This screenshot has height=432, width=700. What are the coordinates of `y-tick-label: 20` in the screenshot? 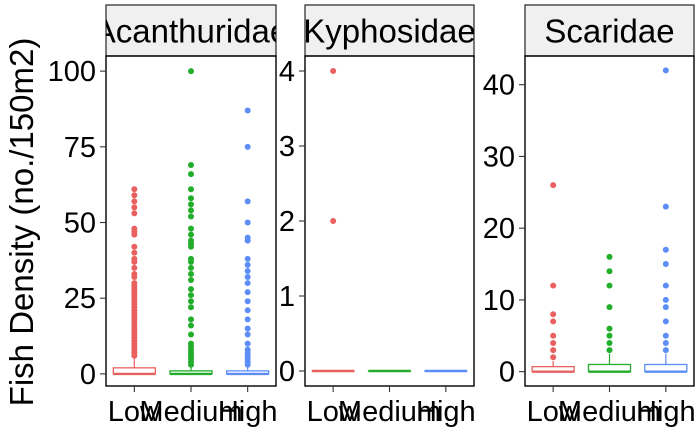 It's located at (499, 229).